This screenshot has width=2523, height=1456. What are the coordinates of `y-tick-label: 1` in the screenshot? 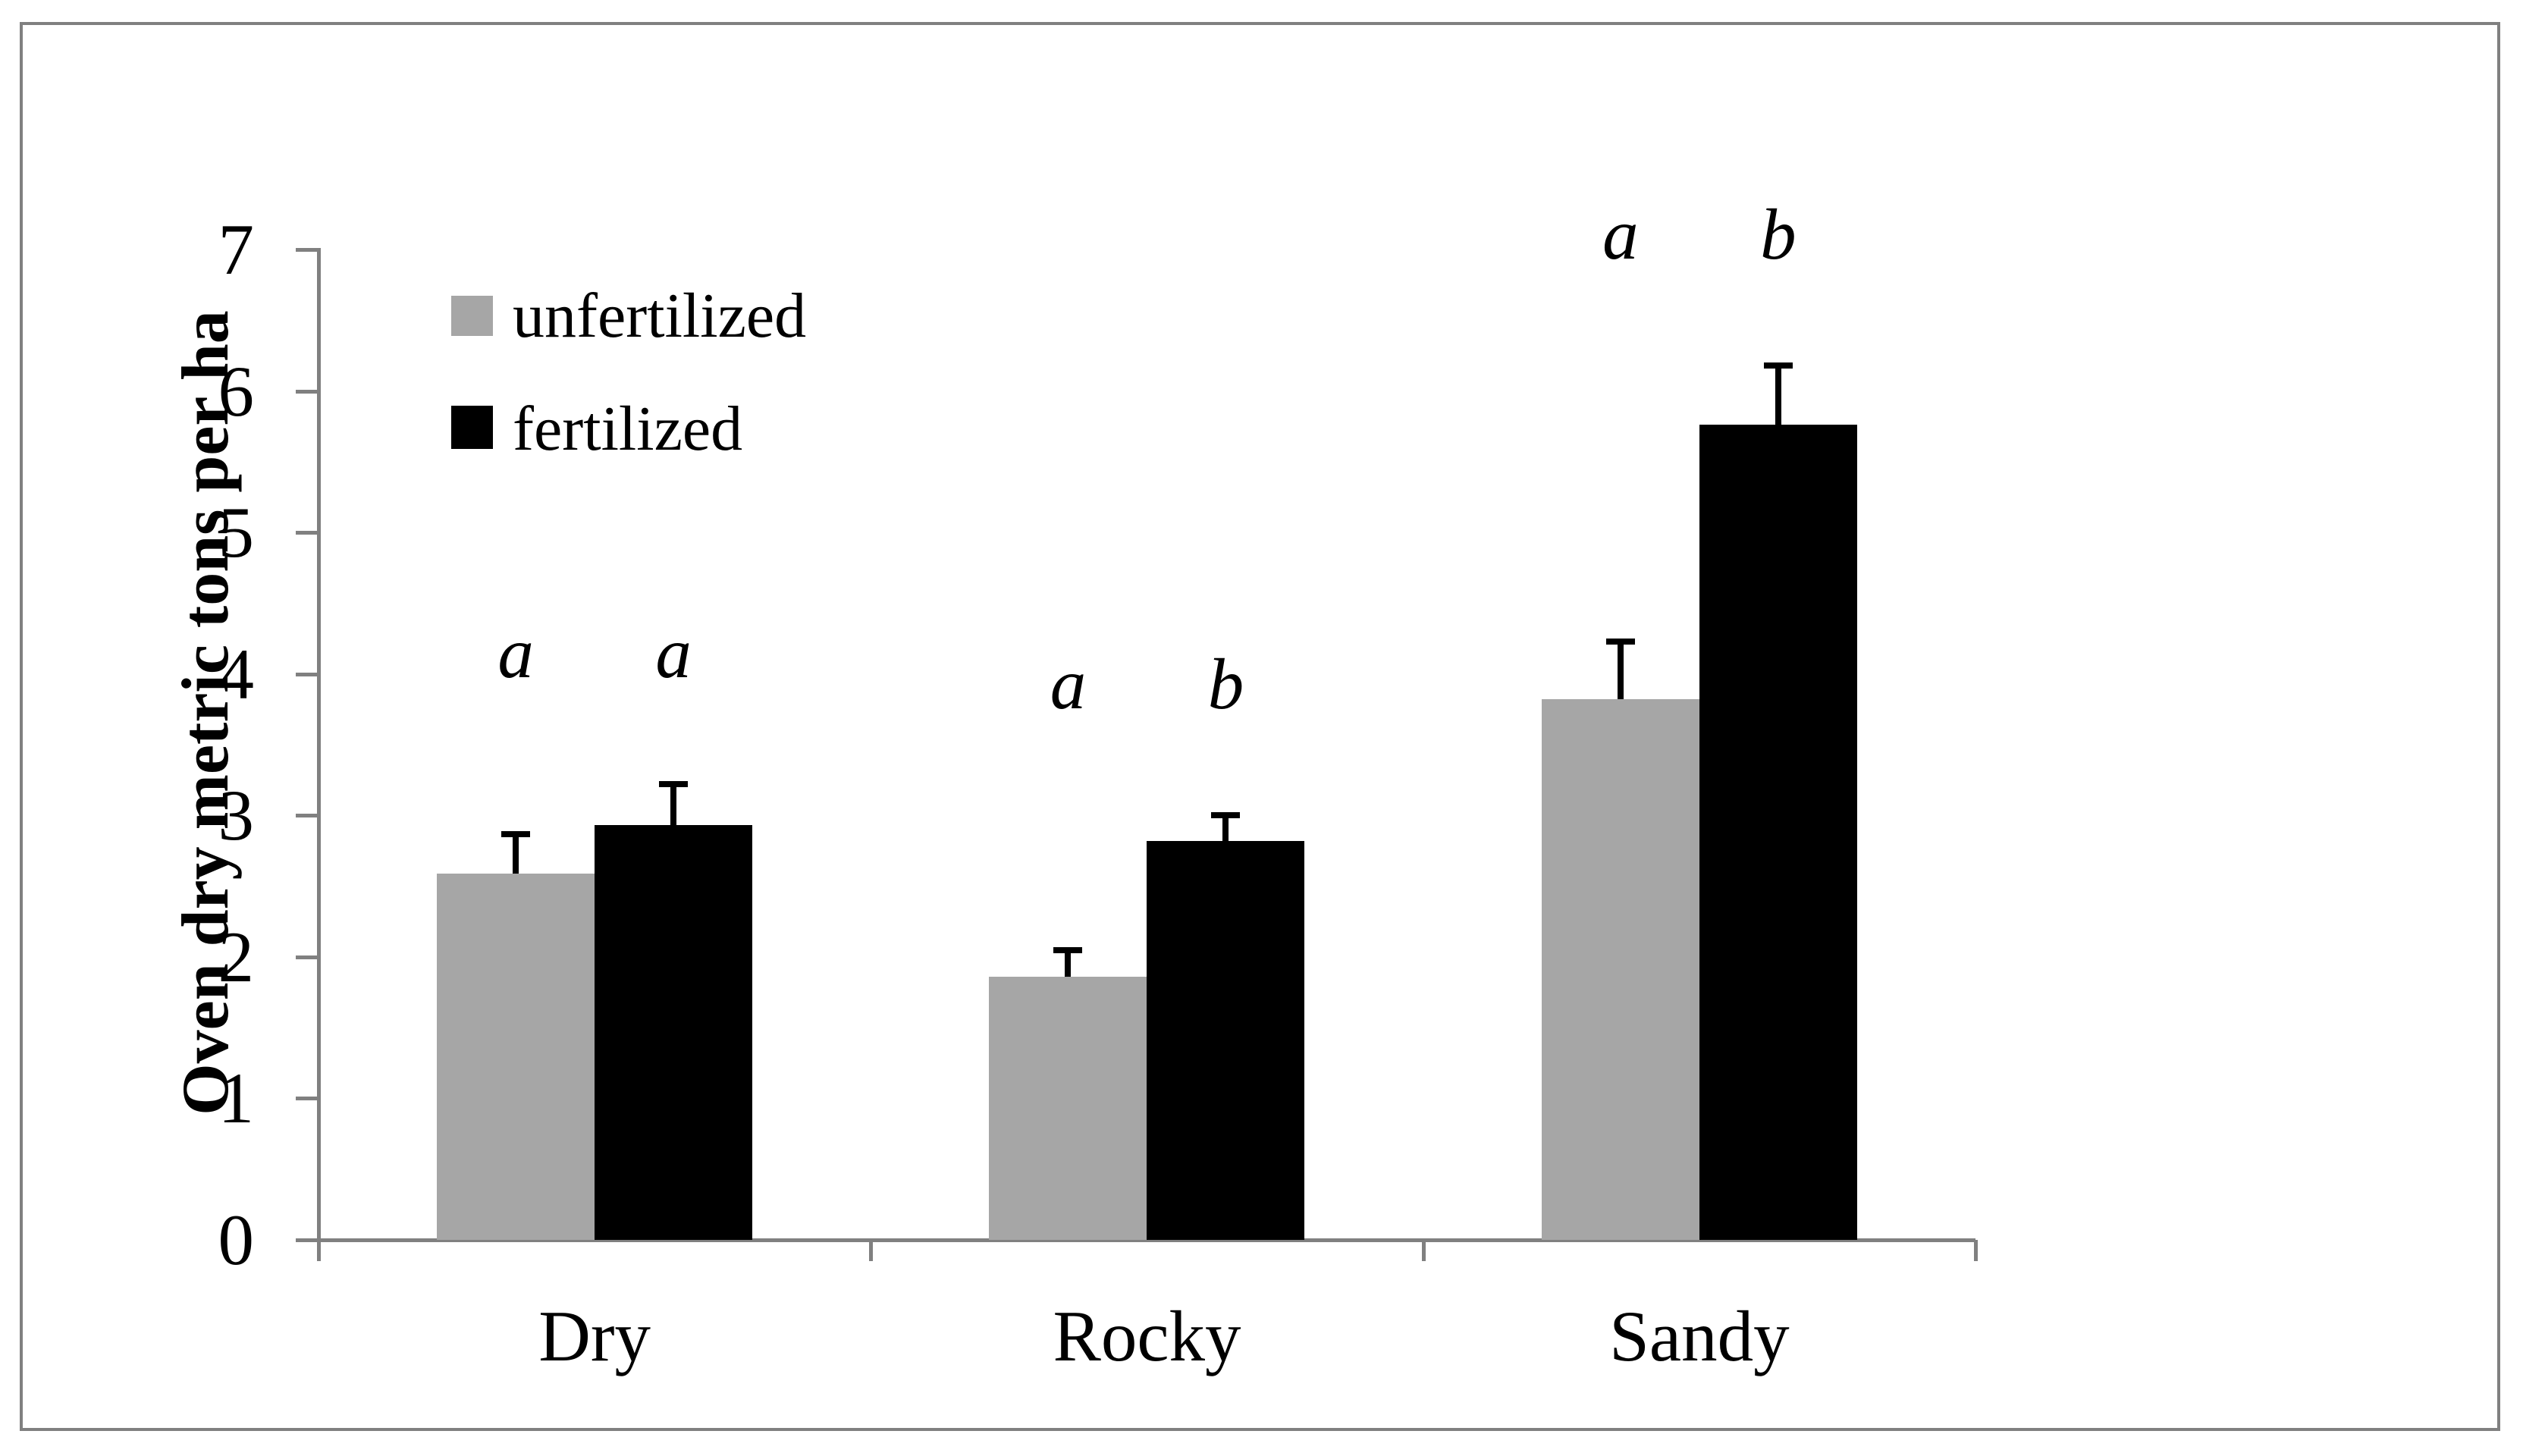 It's located at (236, 1098).